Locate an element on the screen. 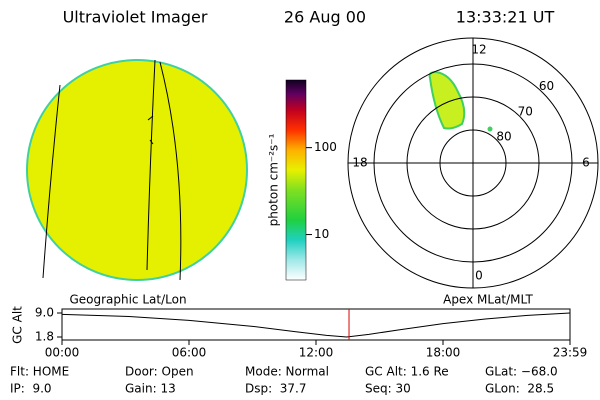 The height and width of the screenshot is (400, 600). right-label: Apex MLat/MLT is located at coordinates (488, 300).